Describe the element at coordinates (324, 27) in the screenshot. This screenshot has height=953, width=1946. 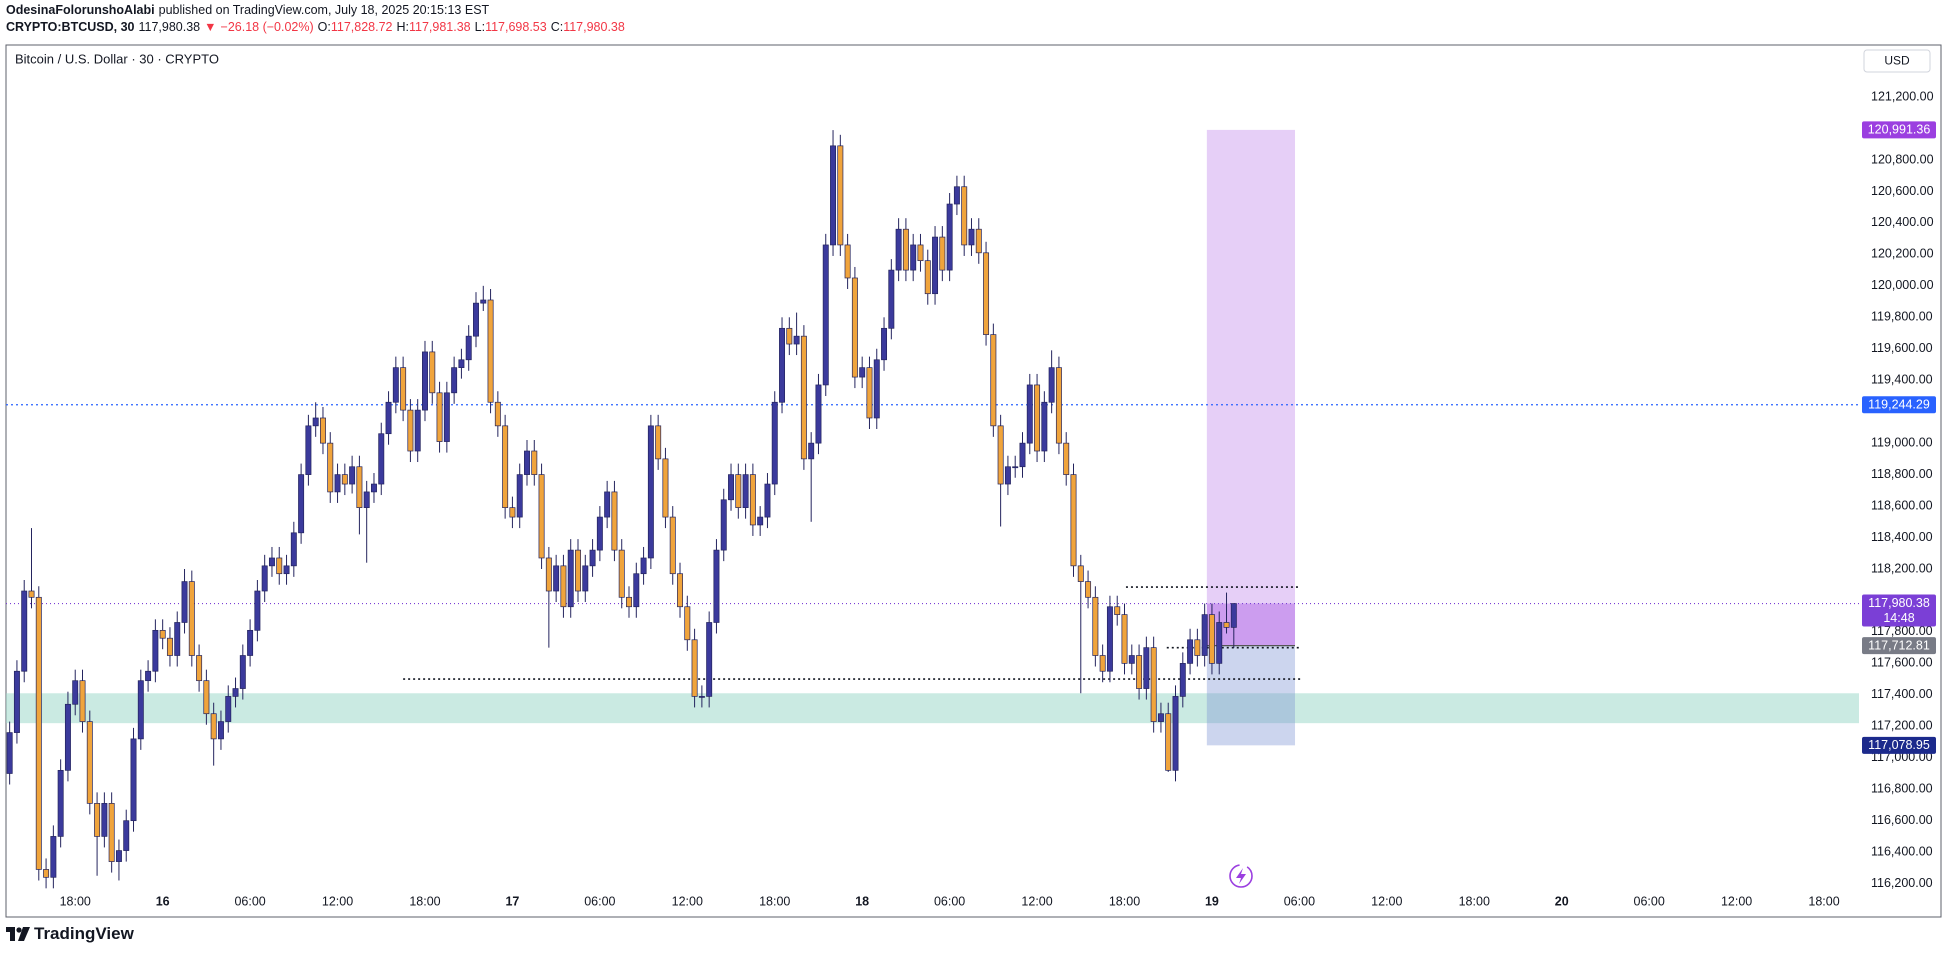
I see `header-text: O:` at that location.